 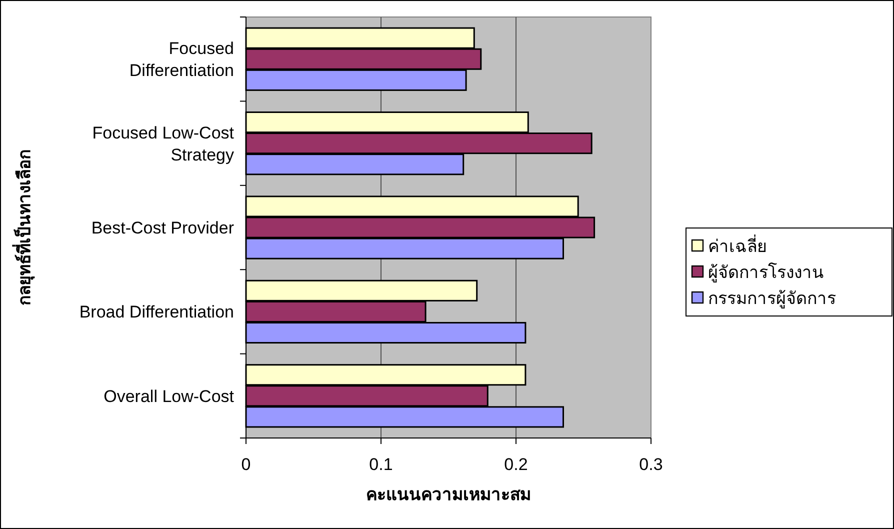 I want to click on y-axis-title: กลยุทธ์ที่เป็นทางเลือก, so click(x=23, y=228).